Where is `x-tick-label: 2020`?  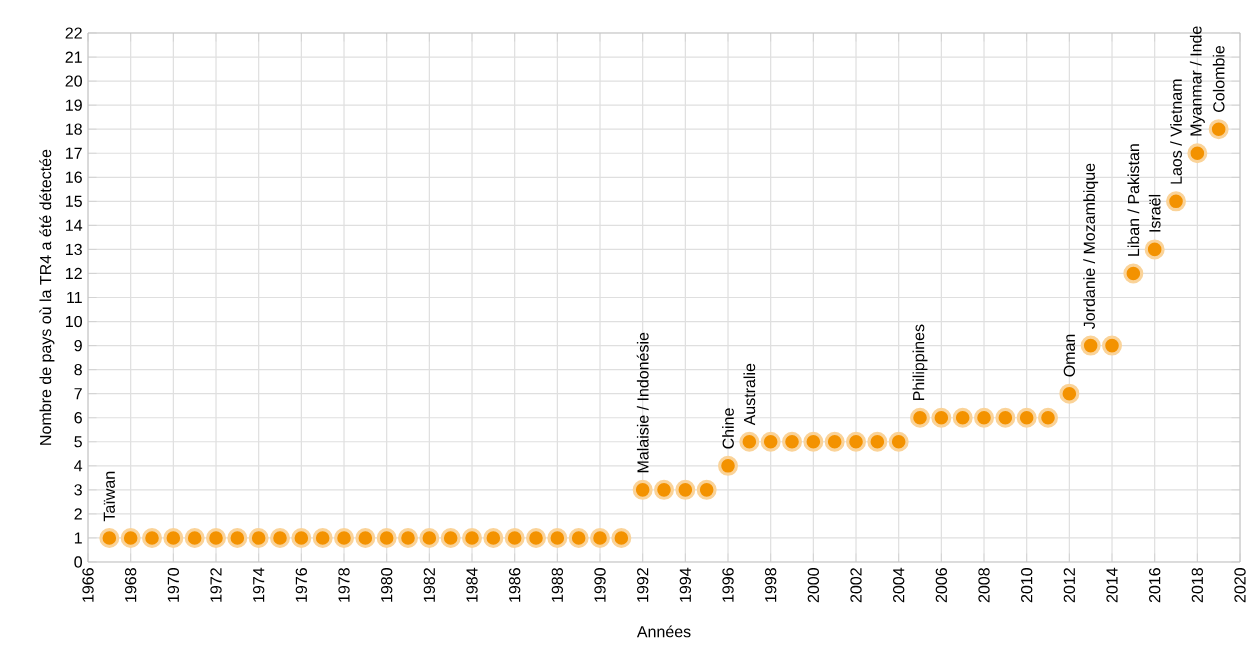 x-tick-label: 2020 is located at coordinates (1240, 585).